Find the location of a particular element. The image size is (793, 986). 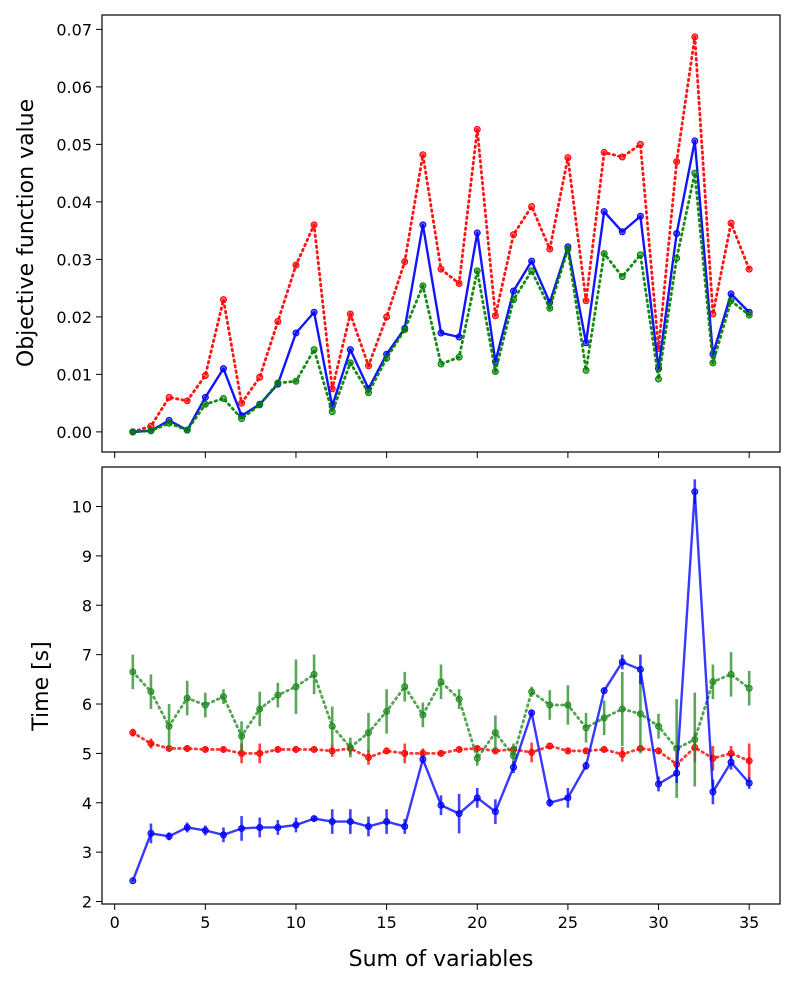

objective-y-tick-label: 0.00 is located at coordinates (74, 432).